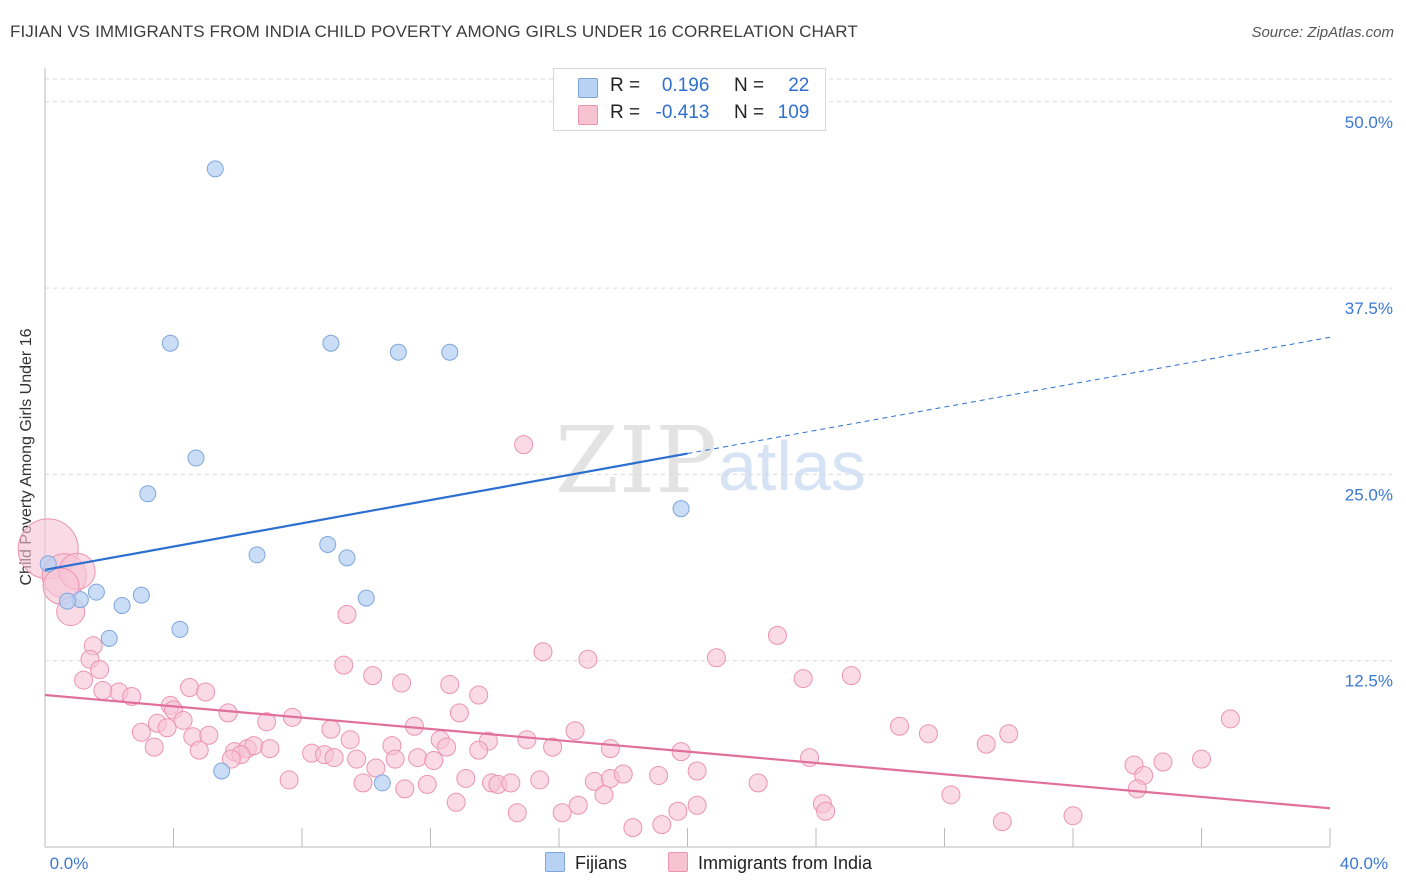 The height and width of the screenshot is (892, 1406). Describe the element at coordinates (1009, 395) in the screenshot. I see `fijian-trend-extension` at that location.